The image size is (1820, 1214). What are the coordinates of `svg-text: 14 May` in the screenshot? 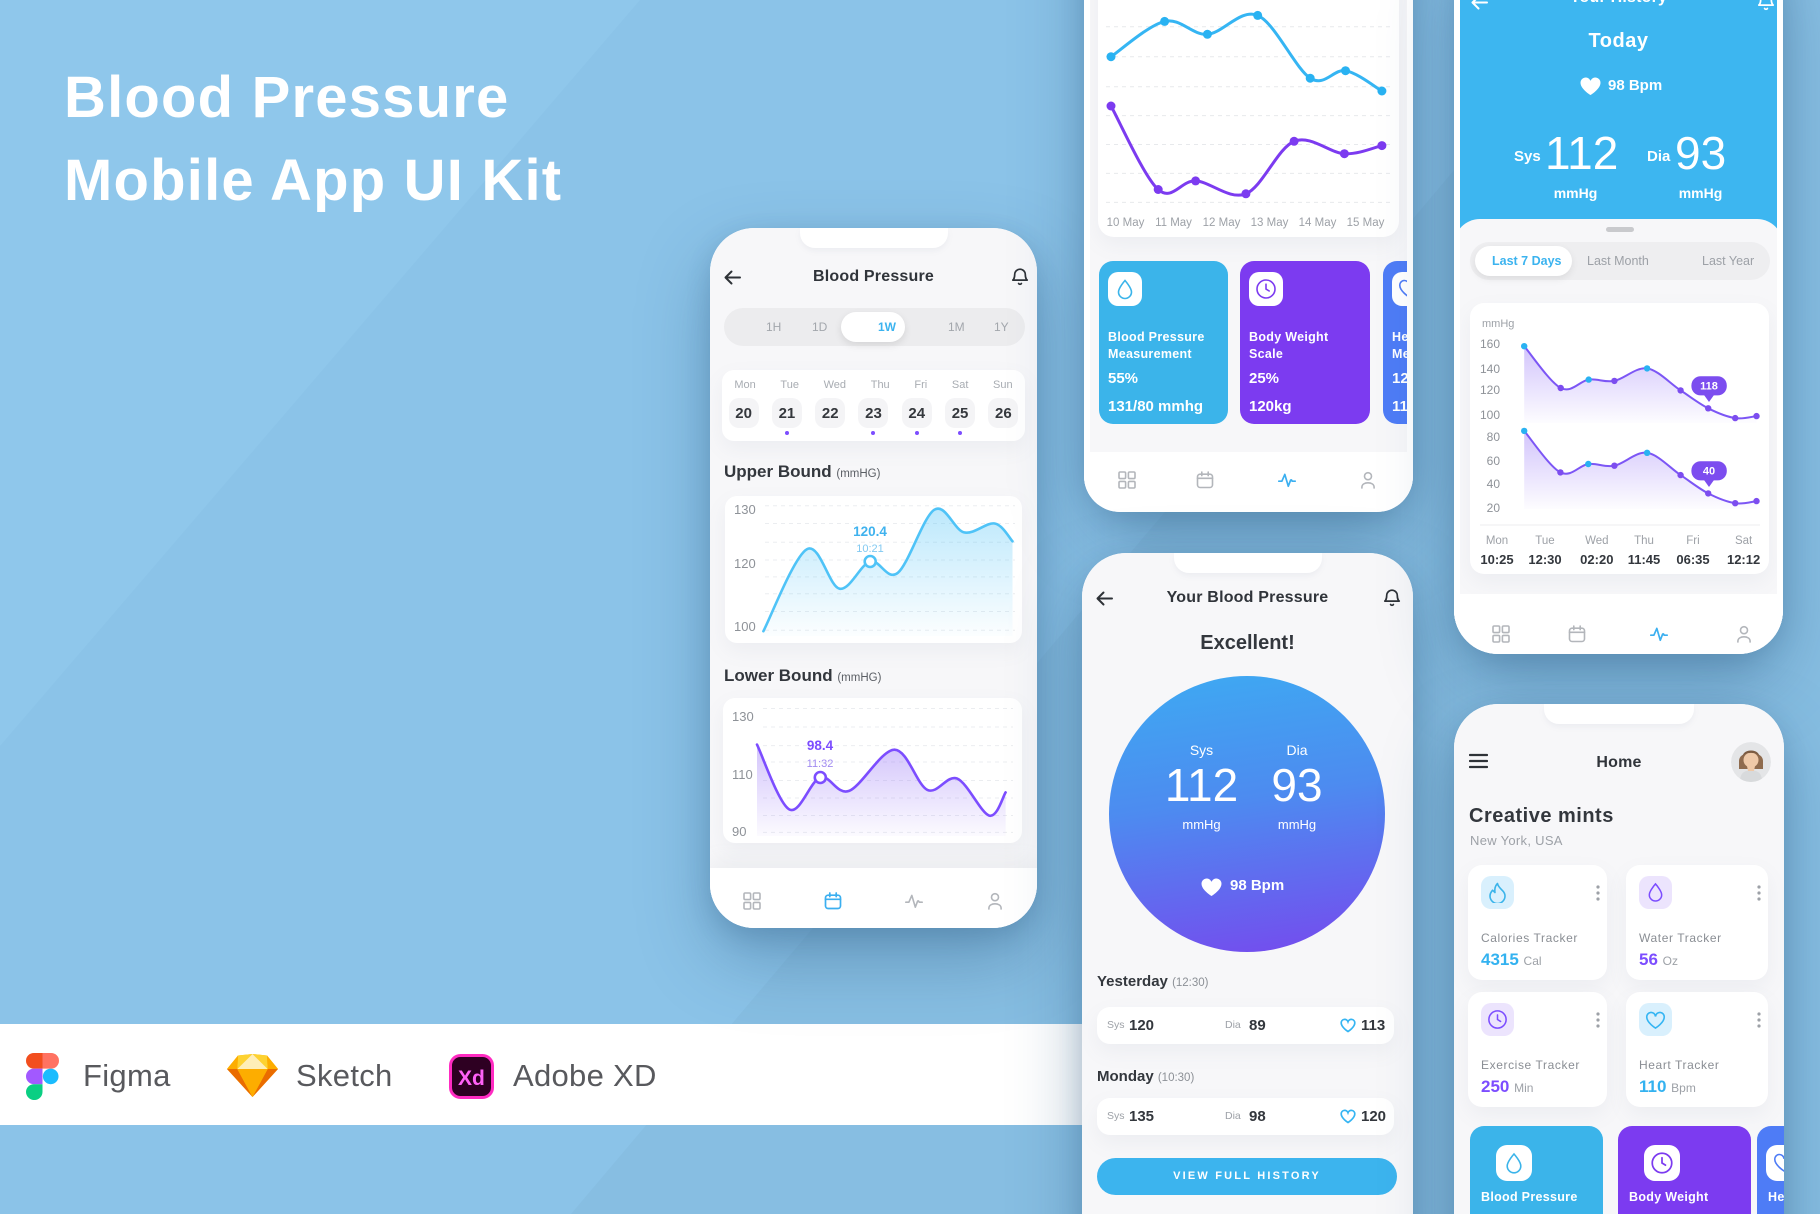 It's located at (1318, 223).